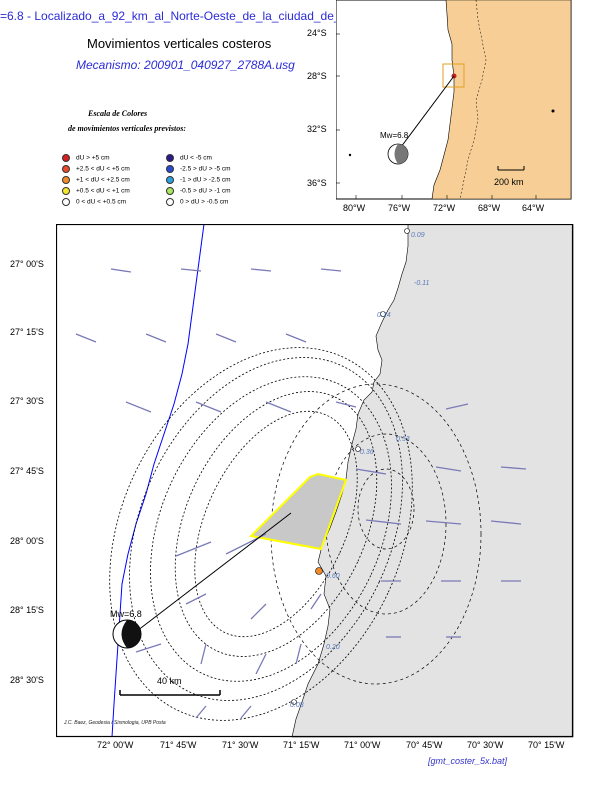 The width and height of the screenshot is (612, 792). I want to click on value-label: 0.08, so click(297, 705).